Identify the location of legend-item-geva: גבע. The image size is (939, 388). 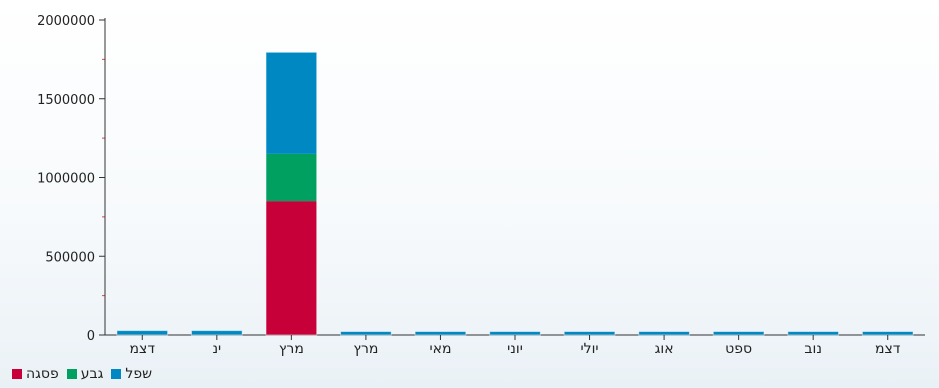
(85, 374).